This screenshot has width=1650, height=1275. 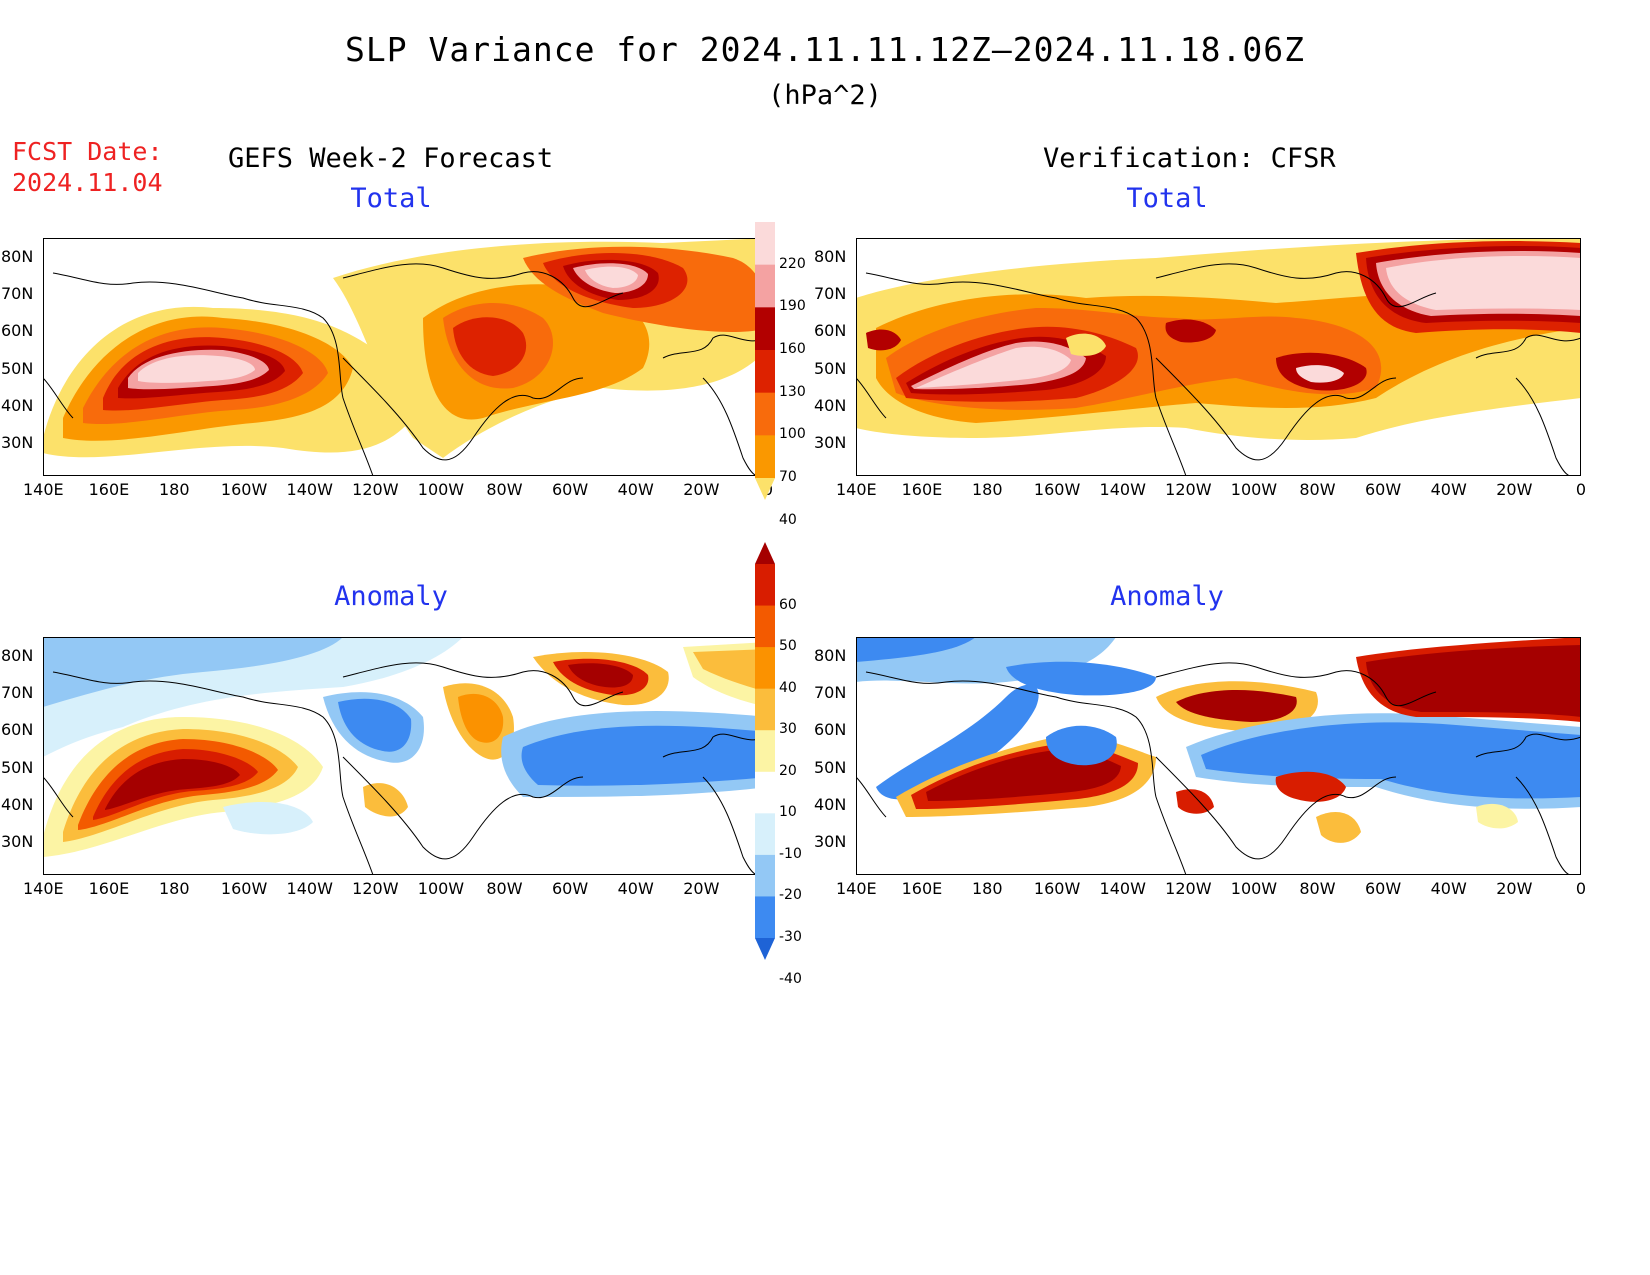 What do you see at coordinates (788, 687) in the screenshot?
I see `colorbar-anomaly-level-label-2: 40` at bounding box center [788, 687].